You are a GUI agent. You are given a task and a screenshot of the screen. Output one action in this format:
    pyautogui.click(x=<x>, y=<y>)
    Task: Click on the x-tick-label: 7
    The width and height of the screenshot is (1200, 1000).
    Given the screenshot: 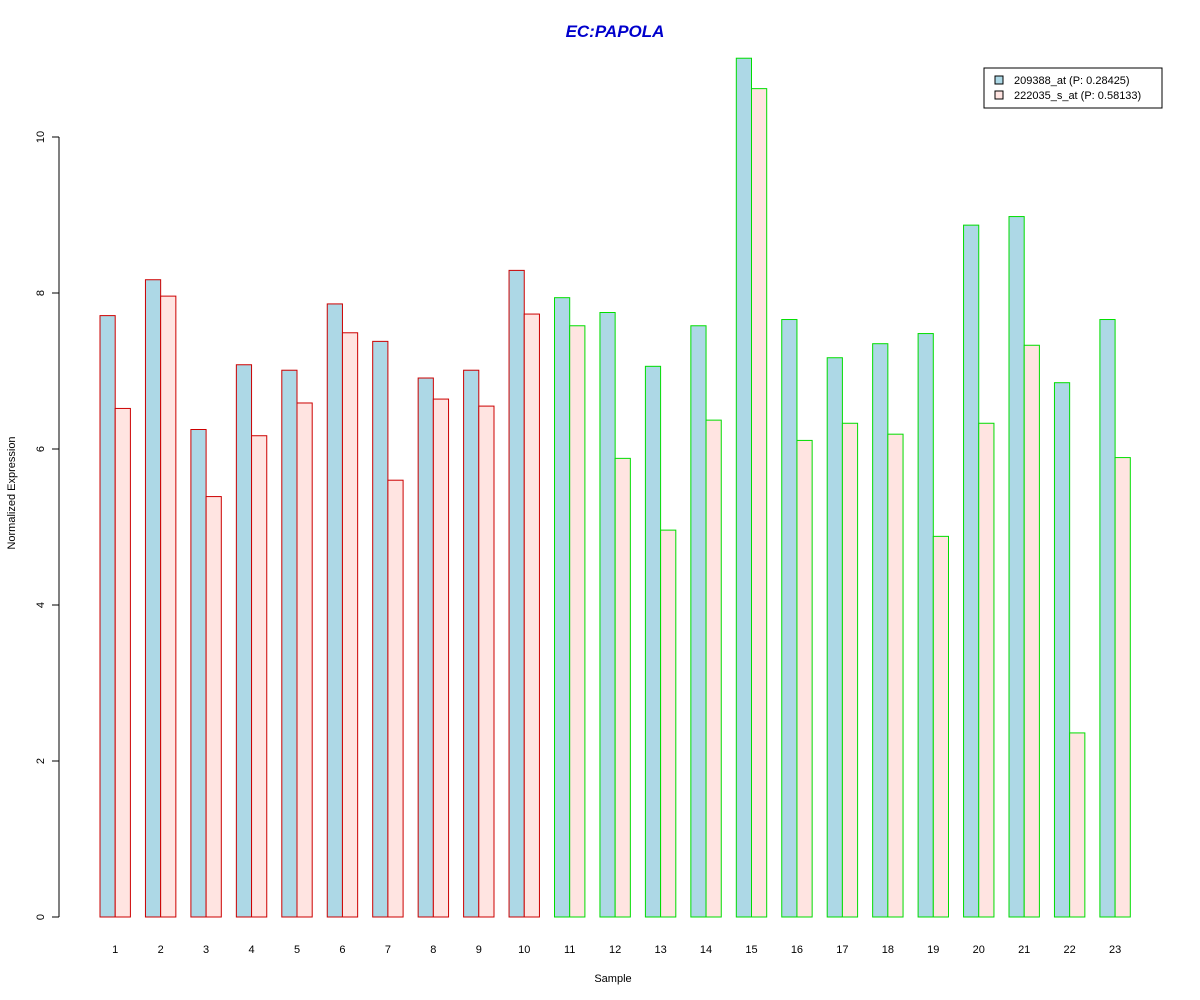 What is the action you would take?
    pyautogui.click(x=388, y=950)
    